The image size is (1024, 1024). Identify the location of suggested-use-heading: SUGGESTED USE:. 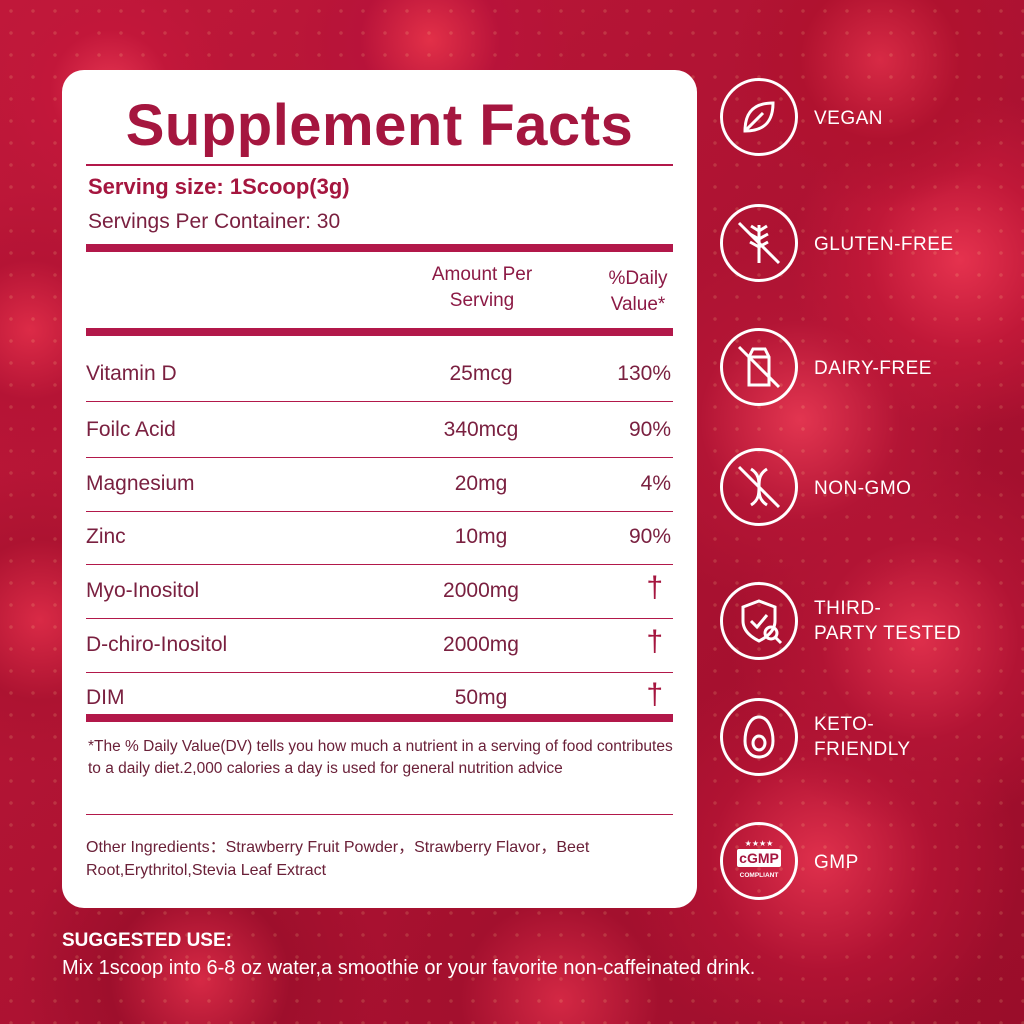
(147, 940).